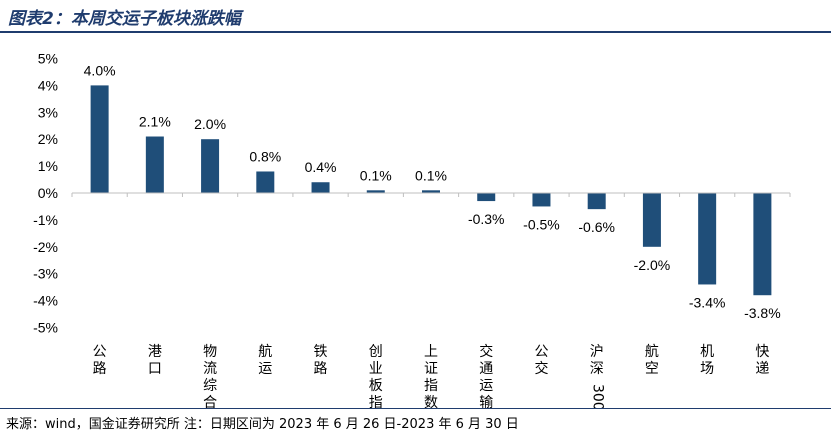 The height and width of the screenshot is (435, 831). Describe the element at coordinates (762, 313) in the screenshot. I see `data-label: -3.8%` at that location.